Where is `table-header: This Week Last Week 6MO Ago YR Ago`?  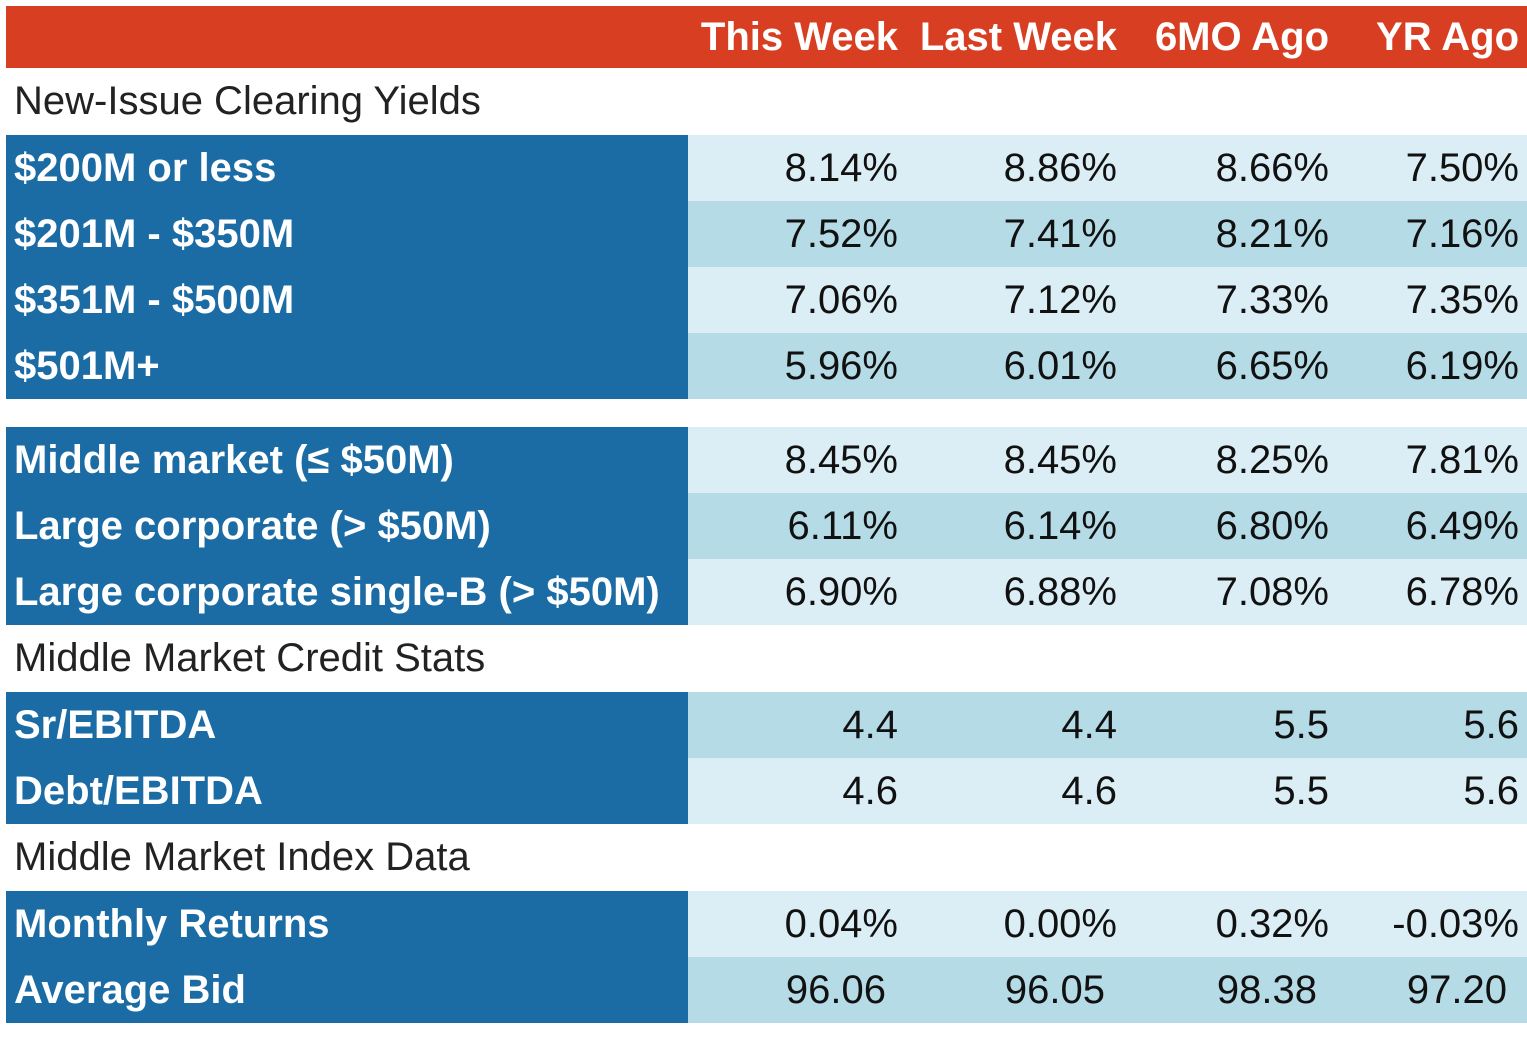 table-header: This Week Last Week 6MO Ago YR Ago is located at coordinates (766, 37).